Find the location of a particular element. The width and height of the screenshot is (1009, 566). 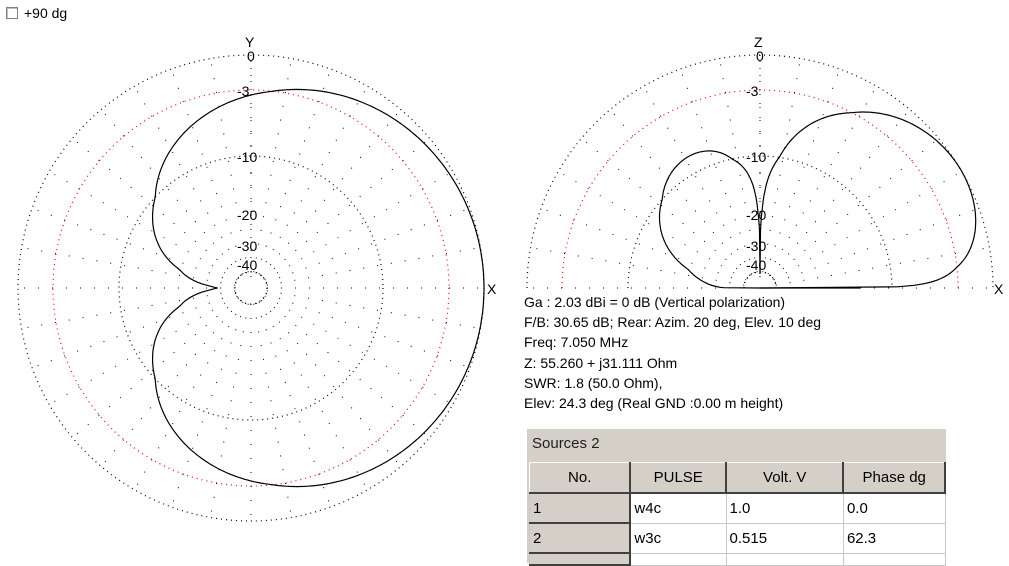

swr-line: SWR: 1.8 (50.0 Ohm), is located at coordinates (593, 382).